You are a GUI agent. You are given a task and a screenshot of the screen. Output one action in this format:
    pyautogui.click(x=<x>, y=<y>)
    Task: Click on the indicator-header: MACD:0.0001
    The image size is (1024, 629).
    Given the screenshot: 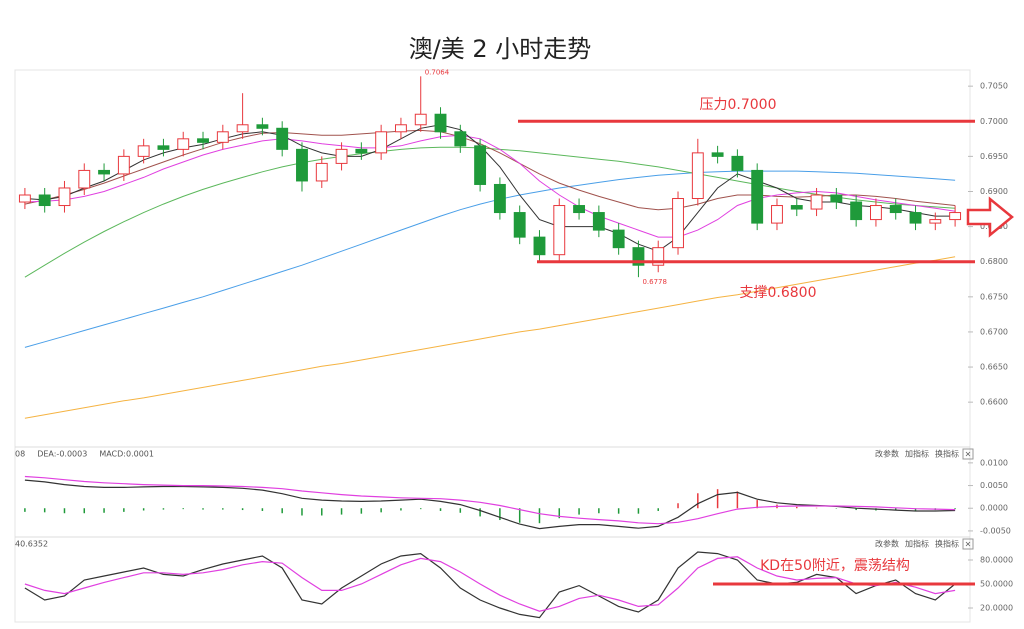 What is the action you would take?
    pyautogui.click(x=126, y=454)
    